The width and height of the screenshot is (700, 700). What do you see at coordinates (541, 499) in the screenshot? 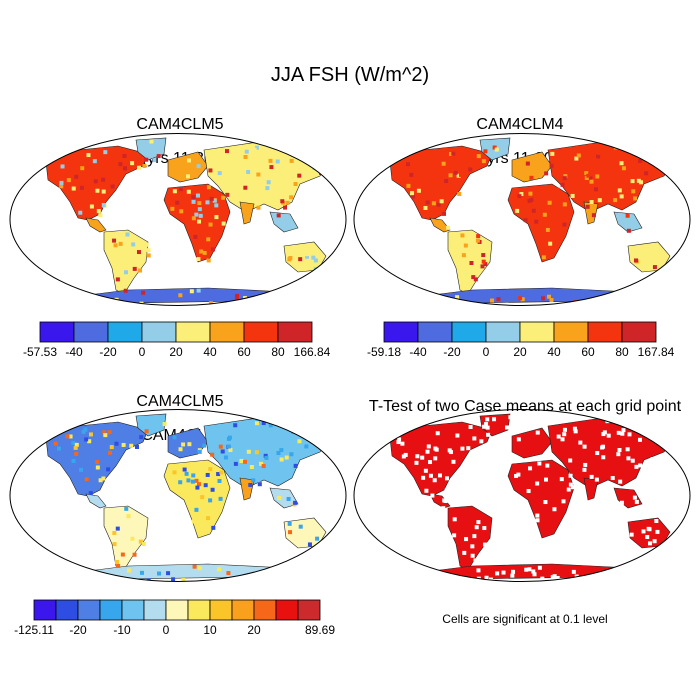
I see `land-africa` at bounding box center [541, 499].